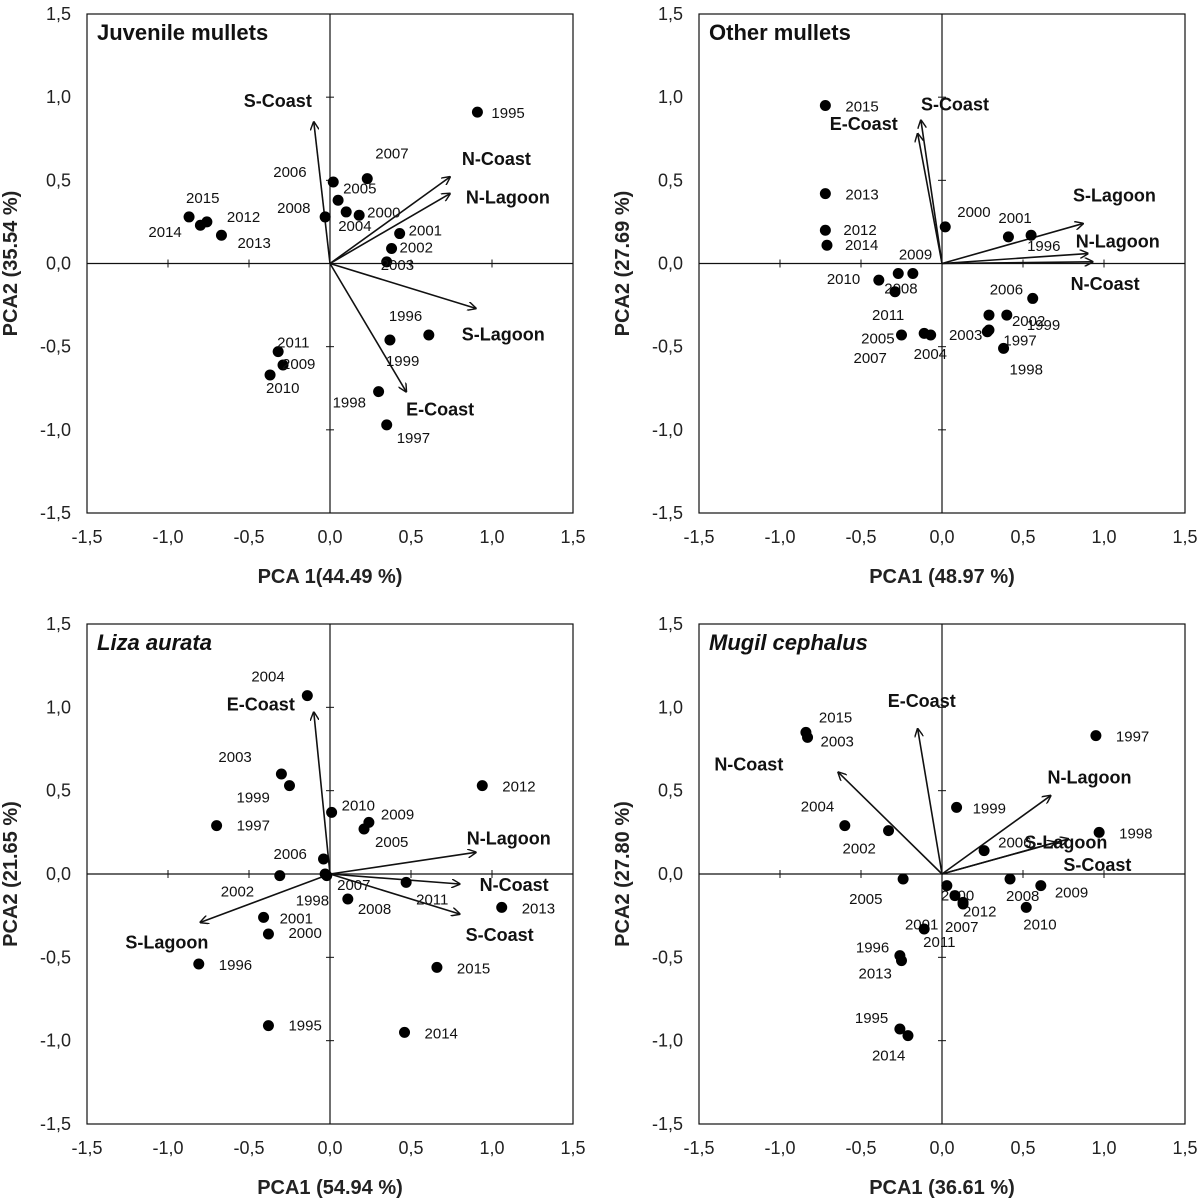  What do you see at coordinates (1022, 537) in the screenshot?
I see `x-tick-label: 0,5` at bounding box center [1022, 537].